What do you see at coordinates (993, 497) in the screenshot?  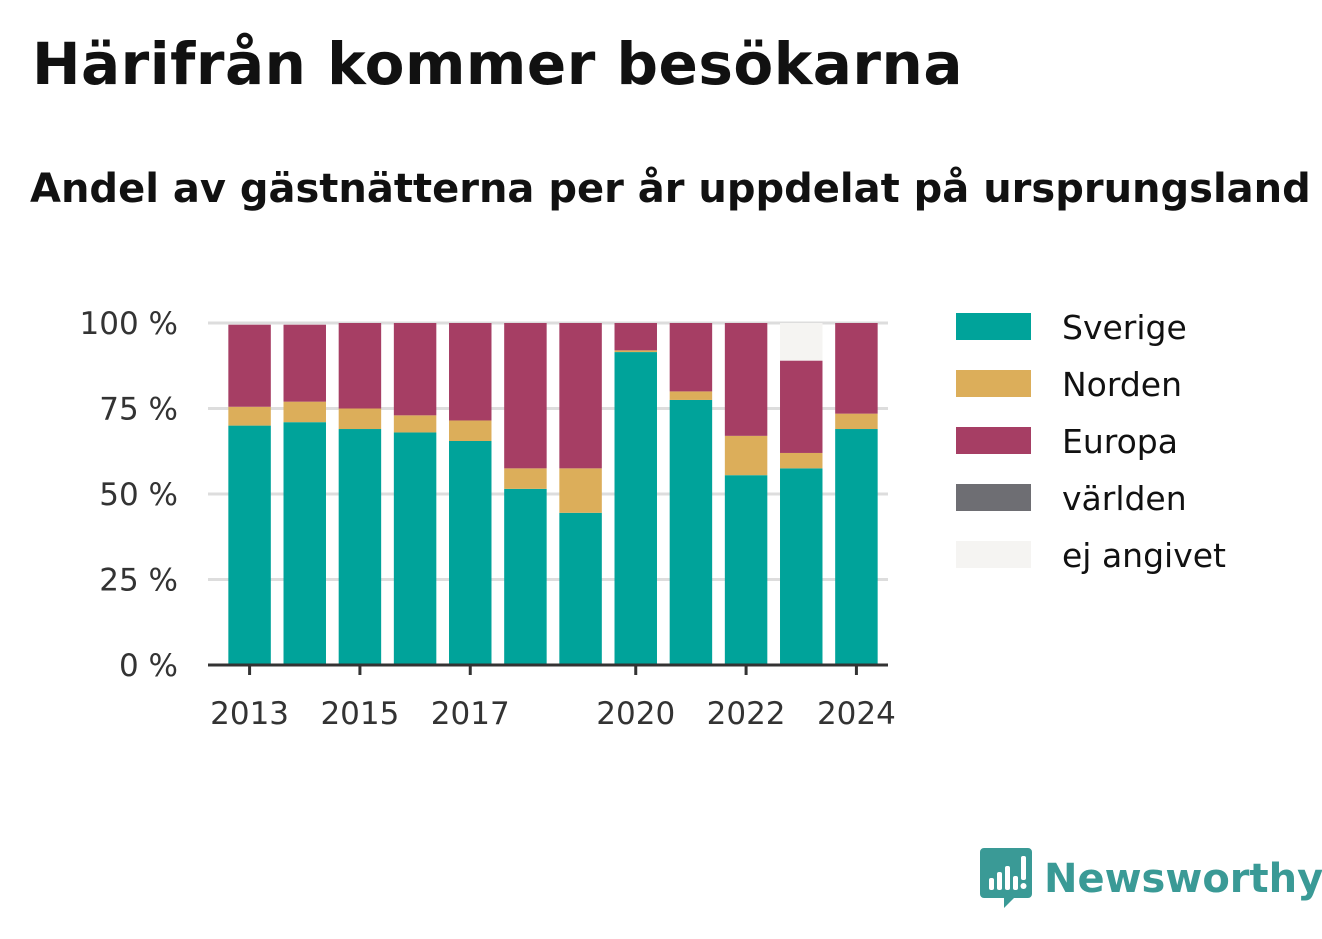 I see `legend-swatch-världen` at bounding box center [993, 497].